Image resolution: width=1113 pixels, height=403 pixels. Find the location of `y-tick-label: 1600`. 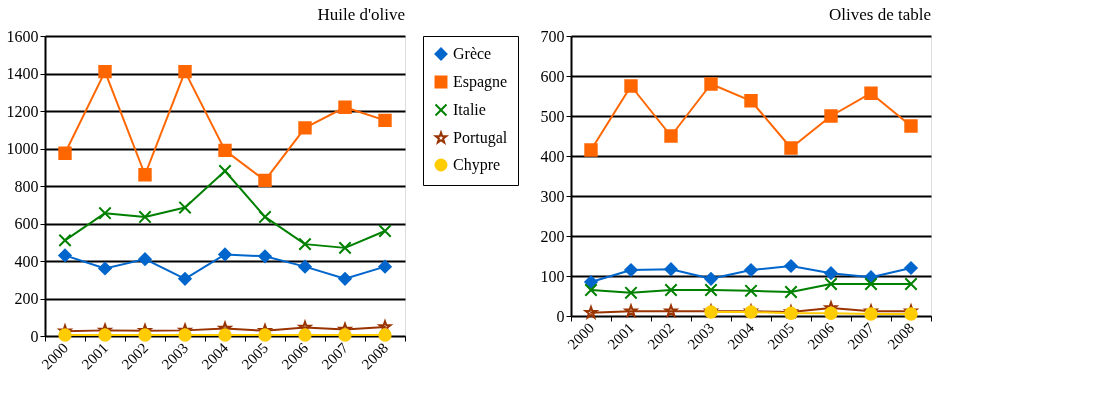

y-tick-label: 1600 is located at coordinates (22, 36).